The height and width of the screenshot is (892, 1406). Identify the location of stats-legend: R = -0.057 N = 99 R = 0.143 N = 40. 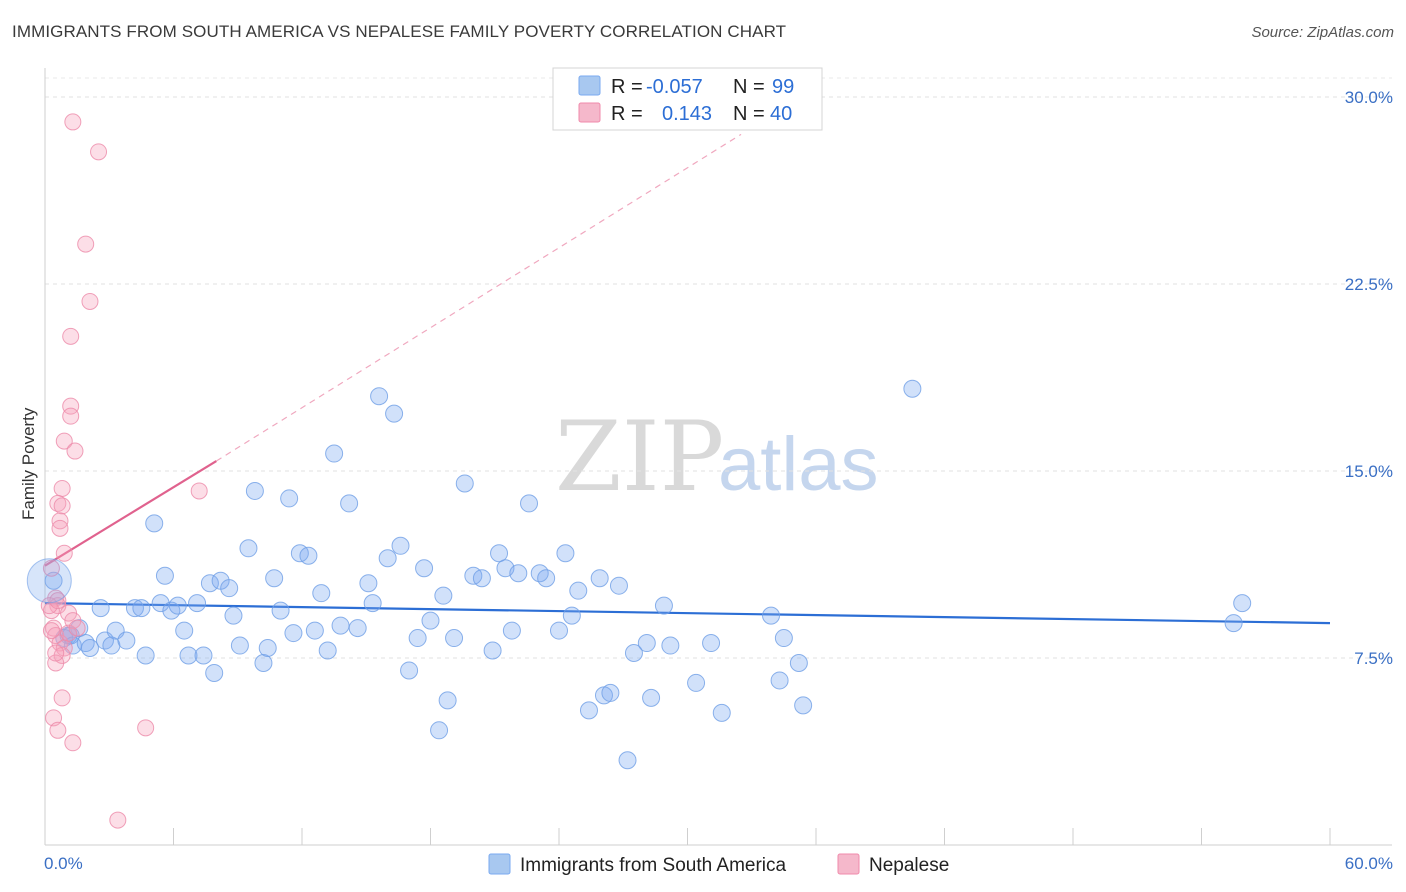
(687, 99).